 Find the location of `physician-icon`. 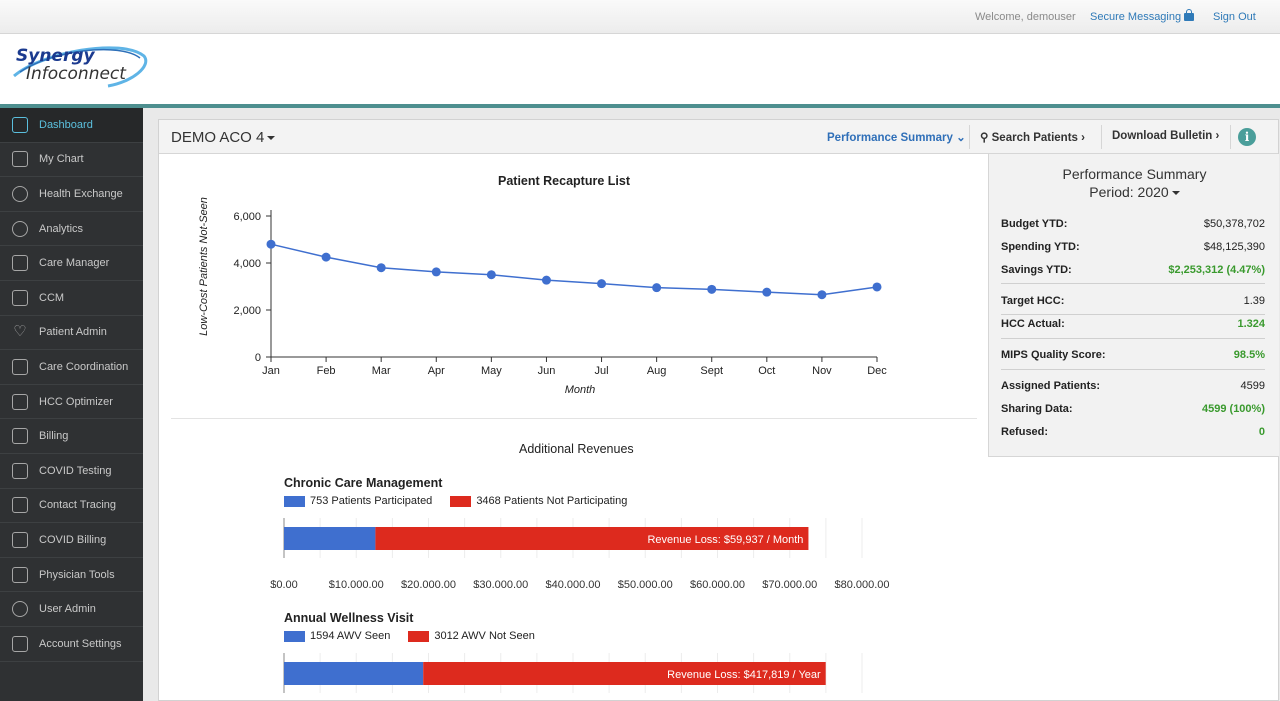

physician-icon is located at coordinates (20, 574).